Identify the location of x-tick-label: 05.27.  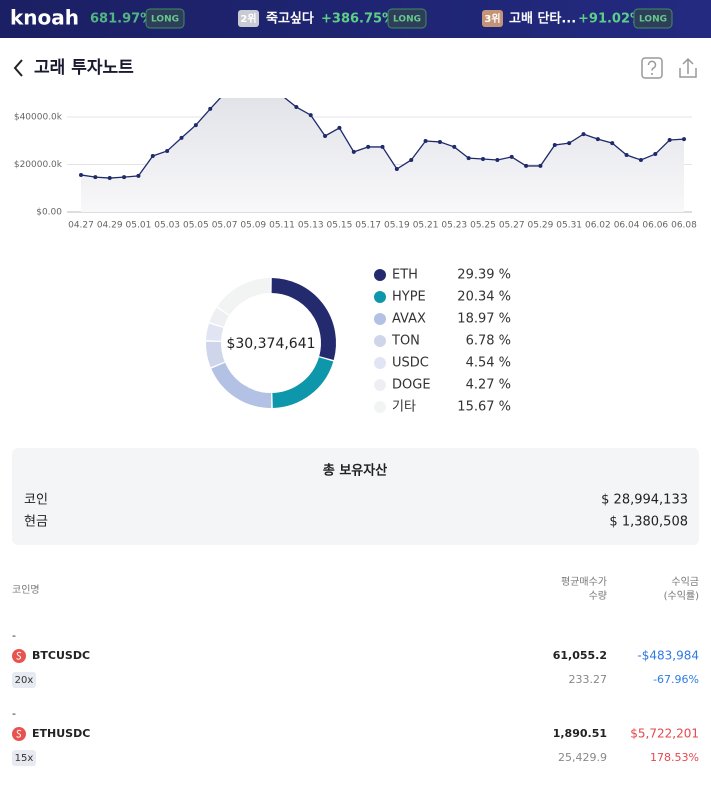
(512, 226).